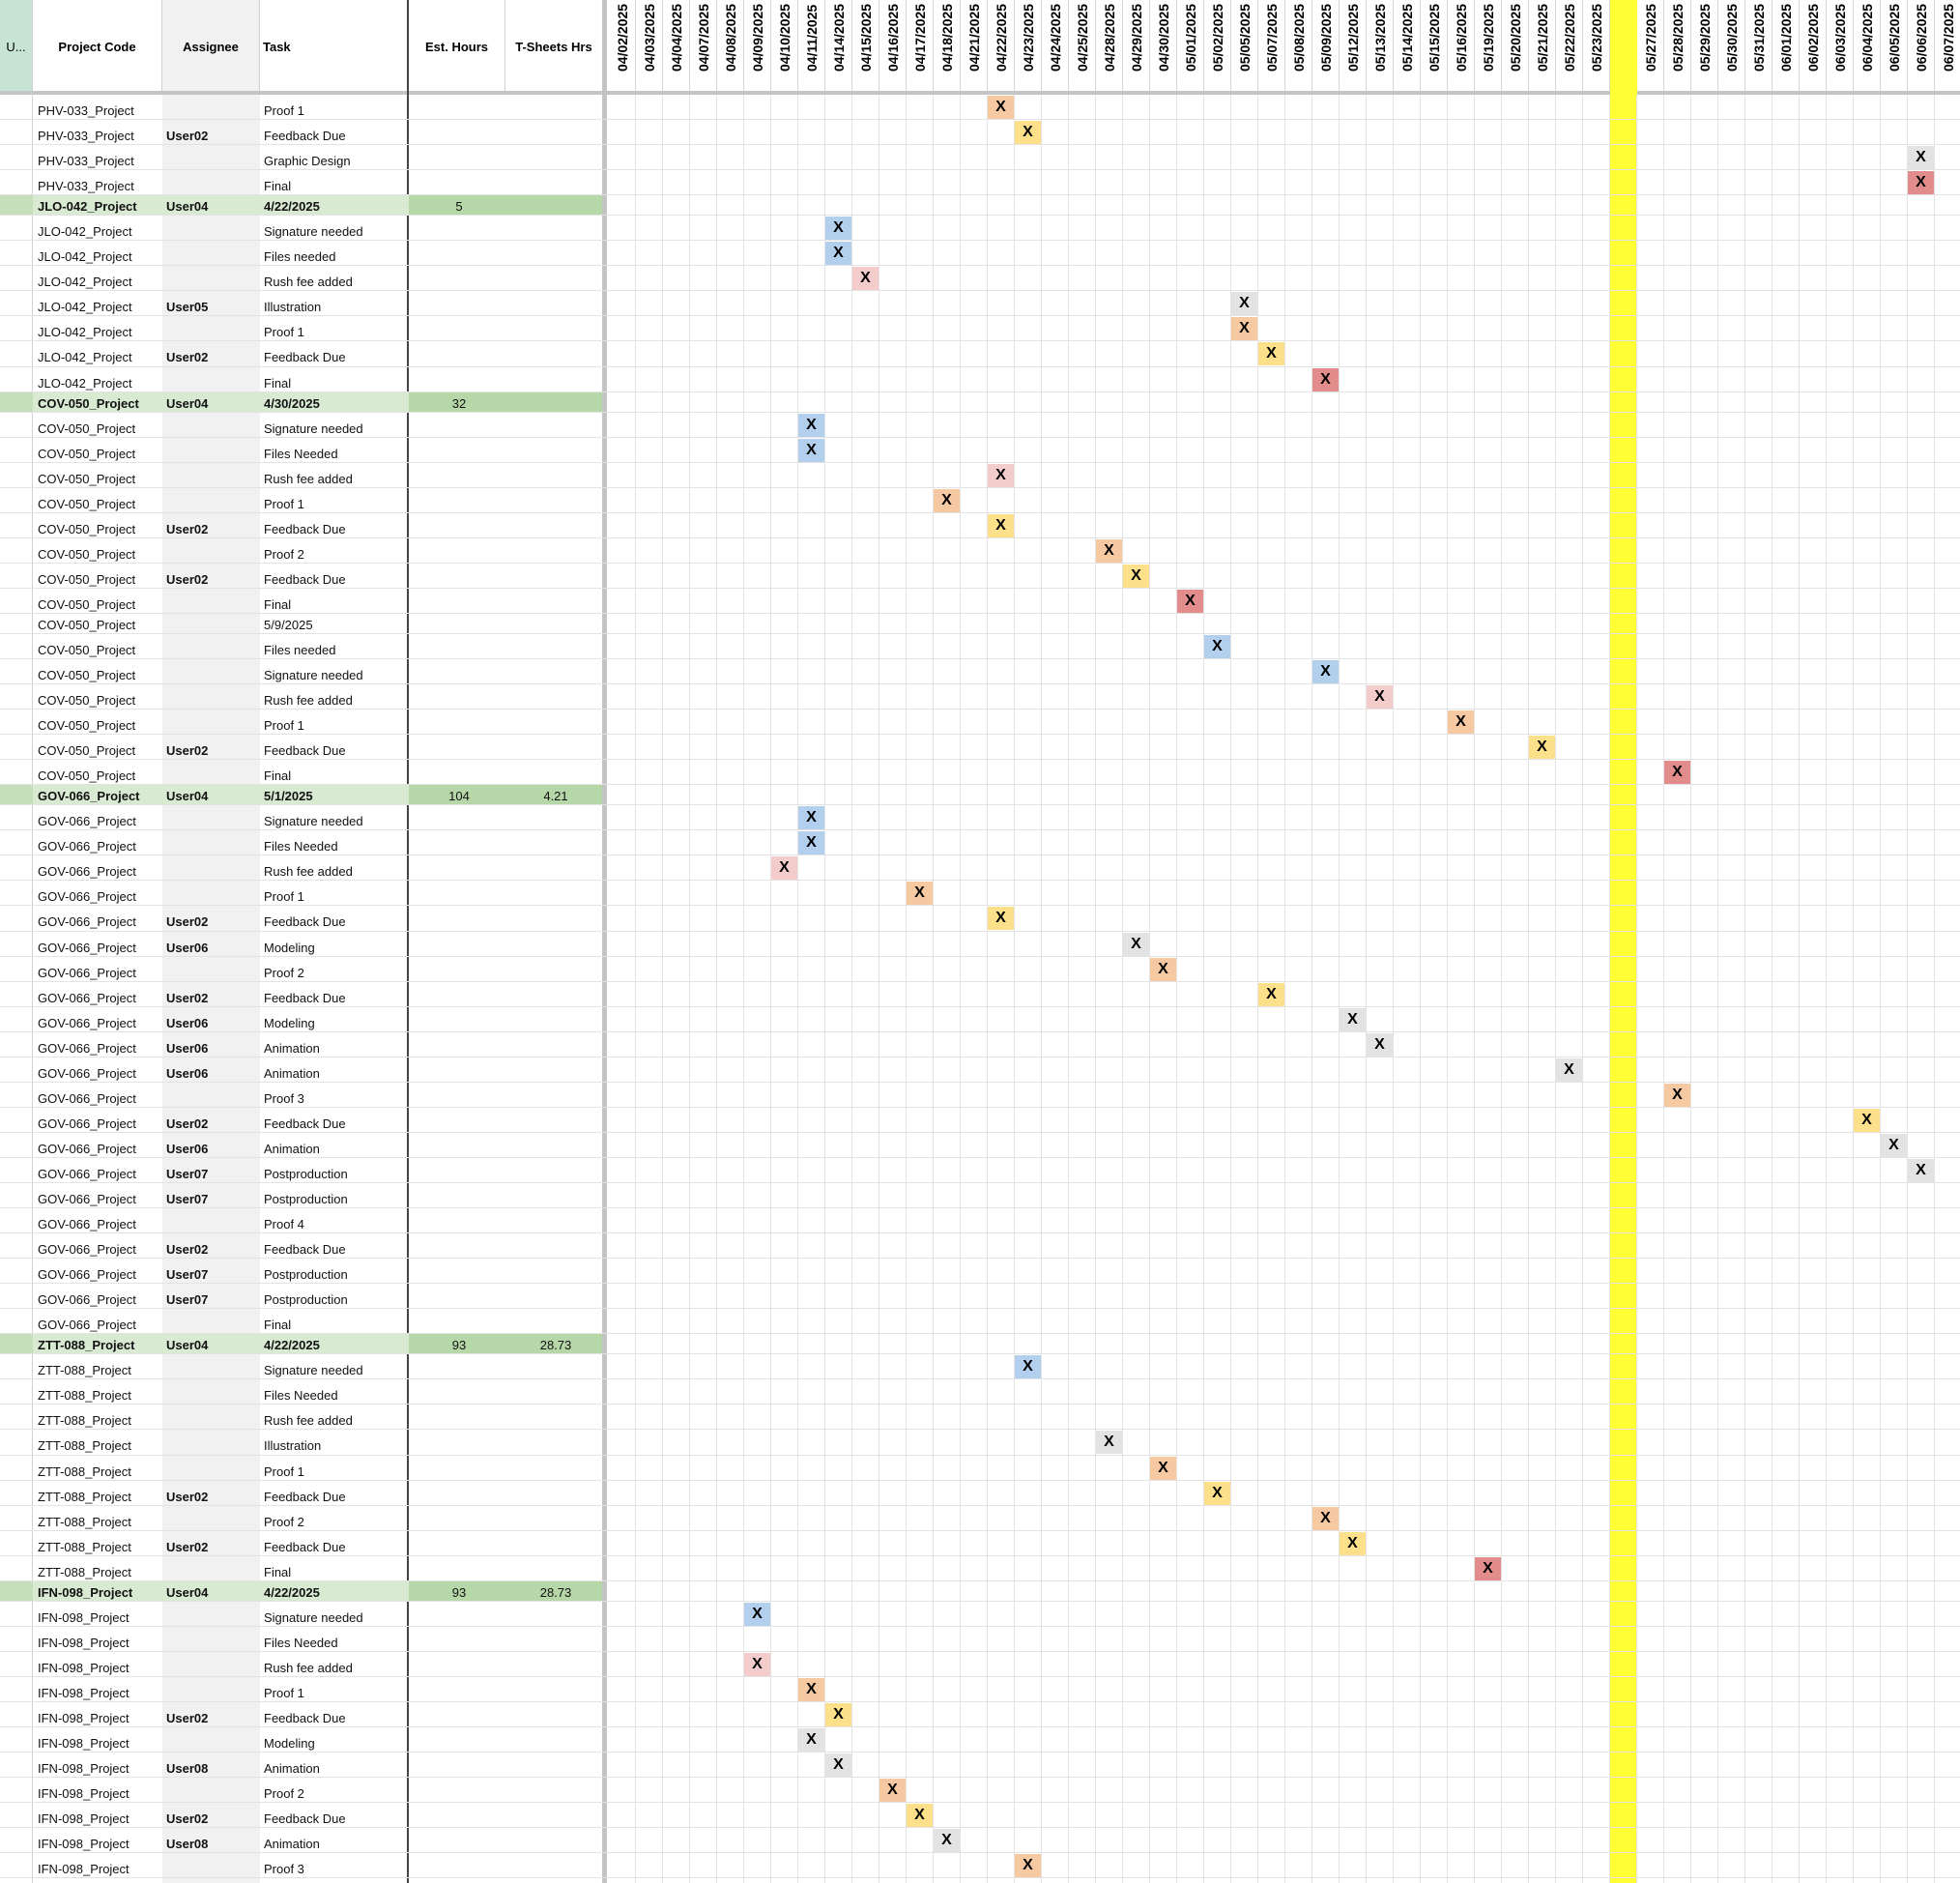 The image size is (1960, 1883). What do you see at coordinates (865, 46) in the screenshot?
I see `date-header: 04/15/2025` at bounding box center [865, 46].